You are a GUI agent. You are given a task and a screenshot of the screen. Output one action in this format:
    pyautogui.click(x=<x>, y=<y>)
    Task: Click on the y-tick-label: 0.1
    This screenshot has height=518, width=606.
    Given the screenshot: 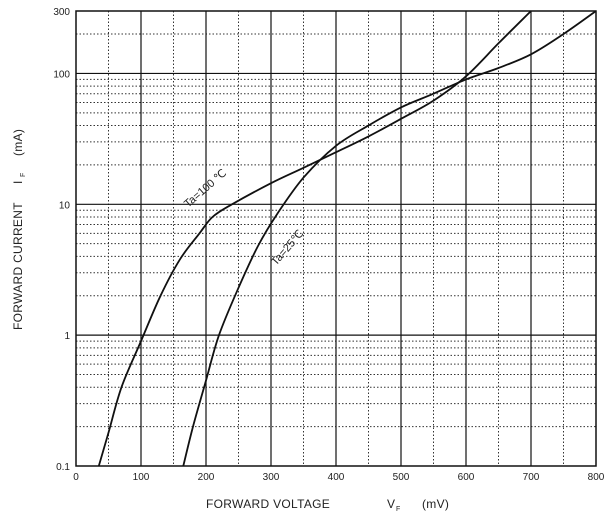 What is the action you would take?
    pyautogui.click(x=63, y=467)
    